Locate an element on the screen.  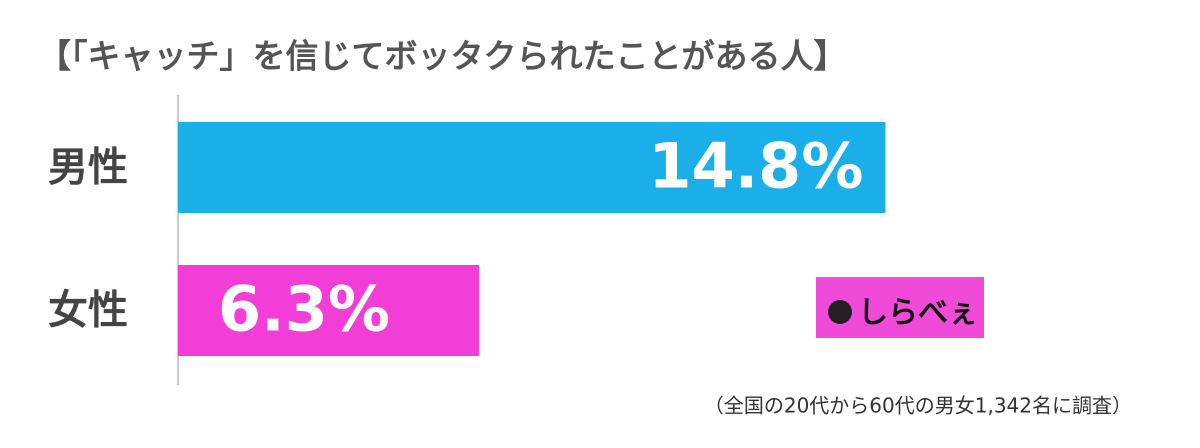
footnote: （全国の20代から60代の男女1,342名に調査） is located at coordinates (918, 406).